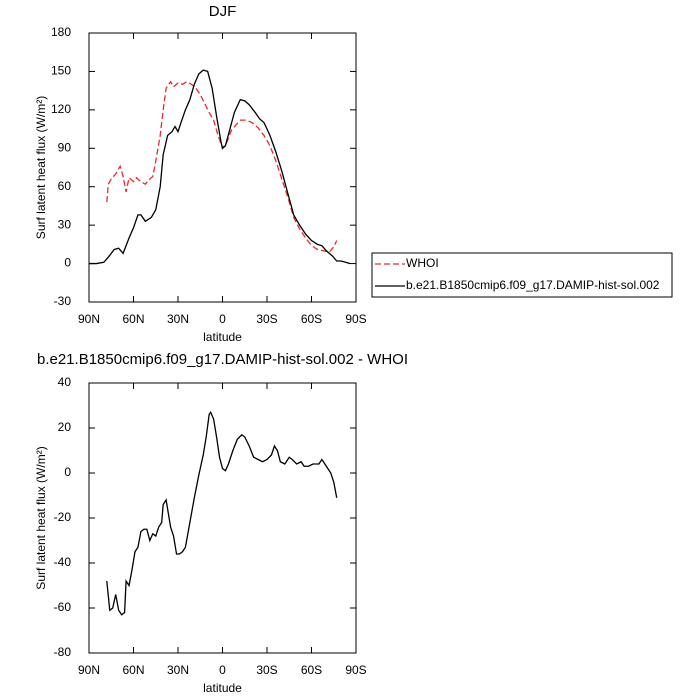  Describe the element at coordinates (65, 427) in the screenshot. I see `y-tick-label: 20` at that location.